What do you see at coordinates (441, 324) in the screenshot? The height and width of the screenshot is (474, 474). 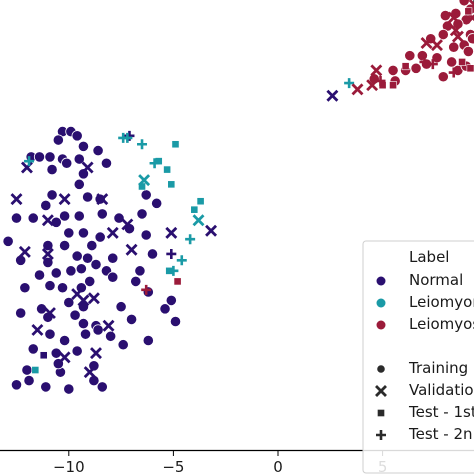 I see `legend-label: Leiomyos` at bounding box center [441, 324].